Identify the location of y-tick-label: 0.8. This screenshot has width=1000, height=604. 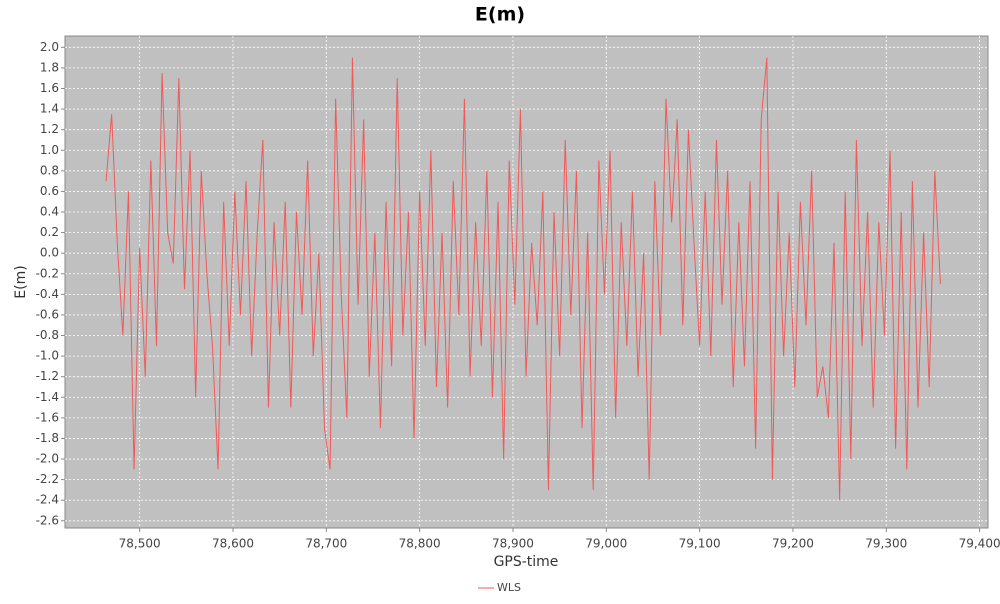
(49, 170).